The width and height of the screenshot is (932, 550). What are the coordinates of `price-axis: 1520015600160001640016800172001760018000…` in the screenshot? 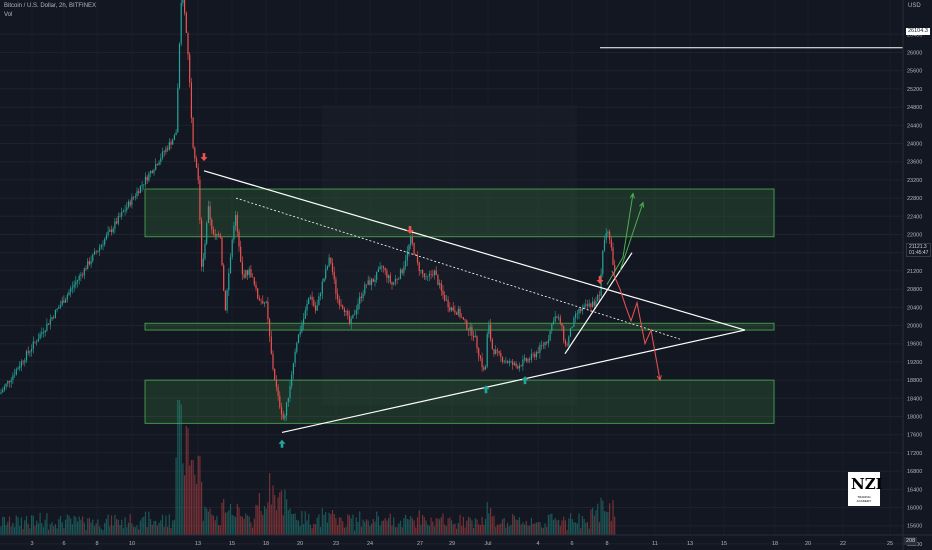 It's located at (914, 290).